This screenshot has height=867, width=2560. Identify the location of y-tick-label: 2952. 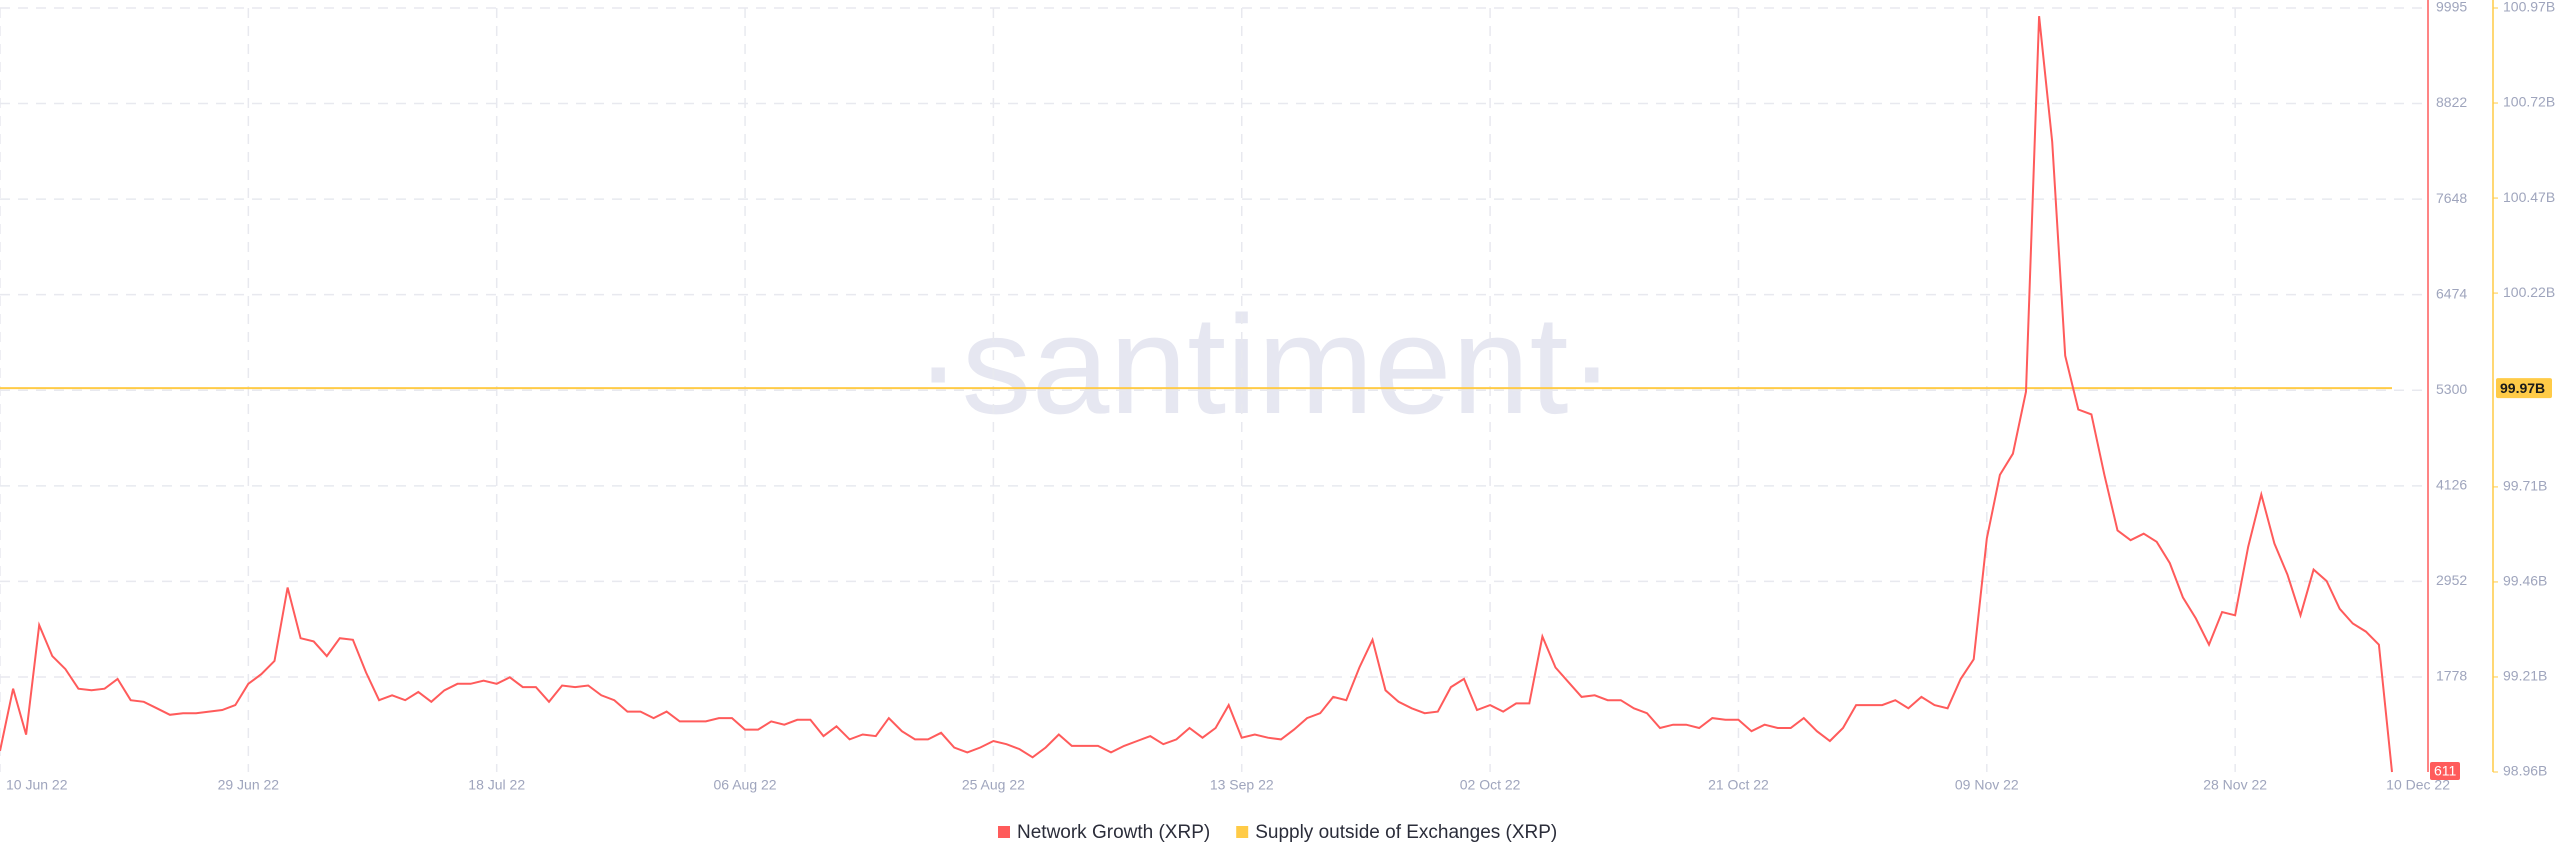
(2451, 580).